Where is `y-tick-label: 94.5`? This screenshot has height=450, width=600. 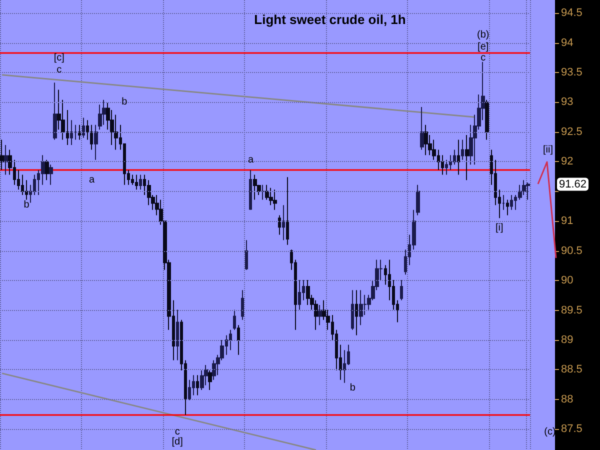
y-tick-label: 94.5 is located at coordinates (571, 13).